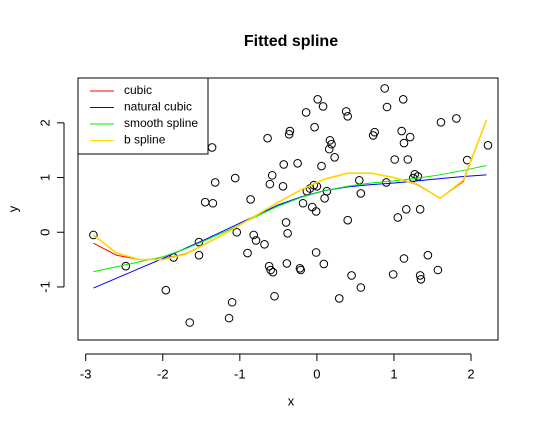 The height and width of the screenshot is (430, 545). What do you see at coordinates (86, 373) in the screenshot?
I see `x-tick-label: -3` at bounding box center [86, 373].